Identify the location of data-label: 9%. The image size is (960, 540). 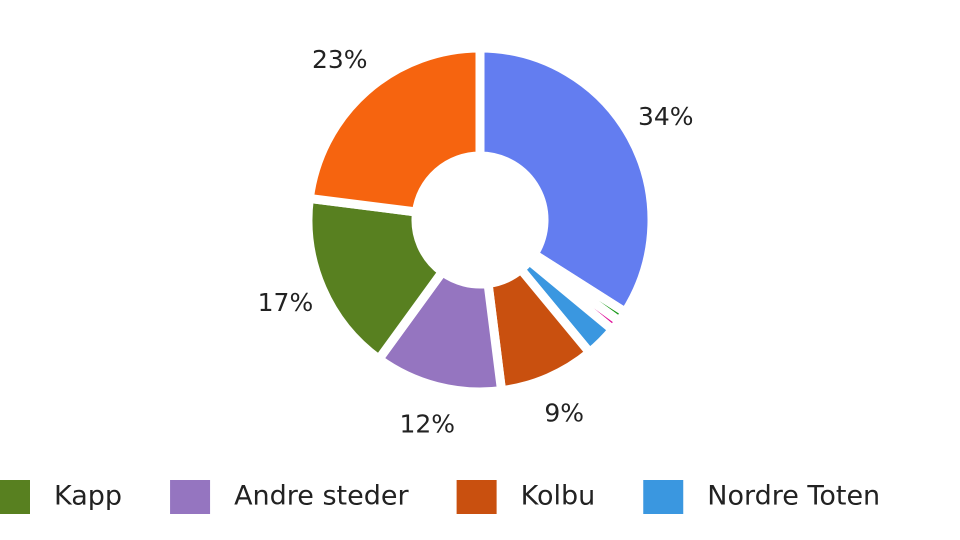
(564, 413).